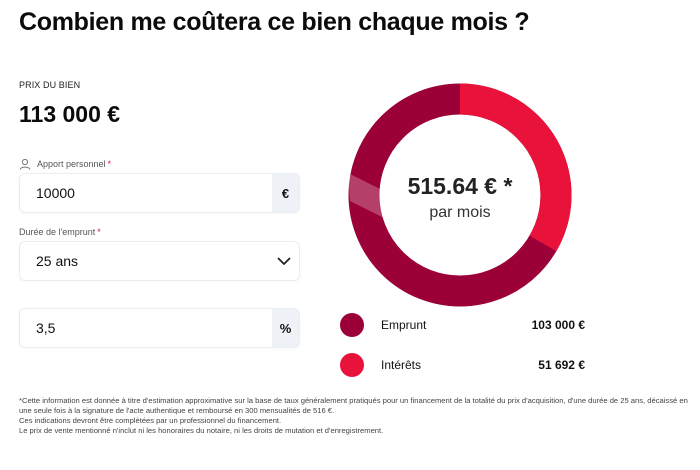  Describe the element at coordinates (55, 193) in the screenshot. I see `apport-value: 10000` at that location.